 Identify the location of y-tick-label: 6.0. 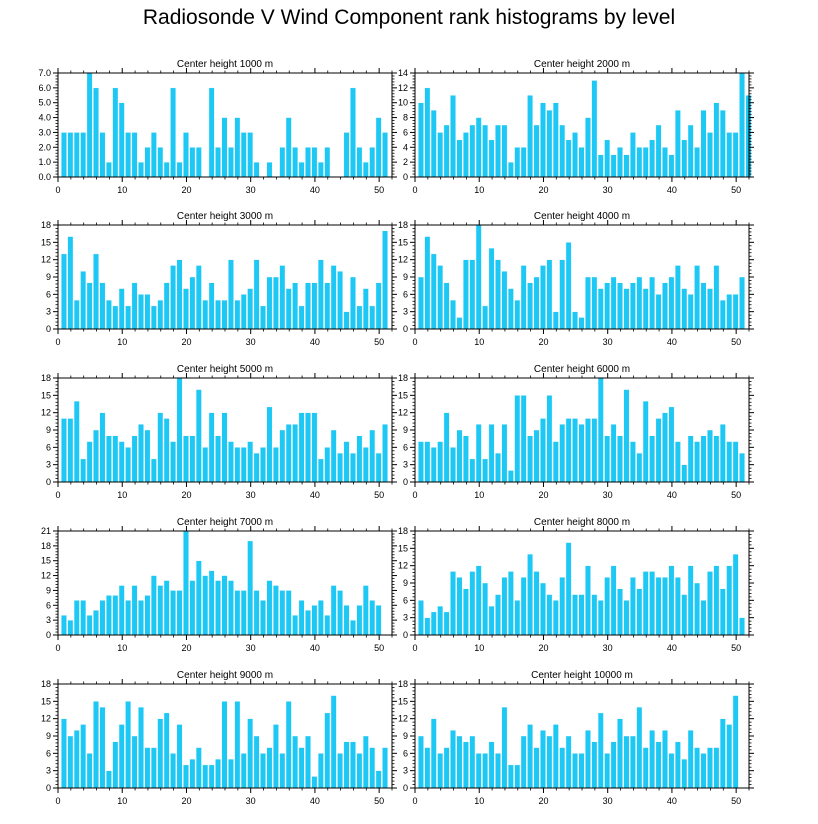
(44, 88).